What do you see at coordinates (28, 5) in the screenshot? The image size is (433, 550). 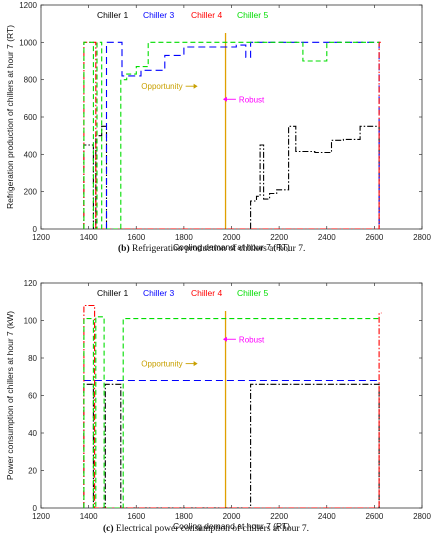 I see `y-tick-label: 1200` at bounding box center [28, 5].